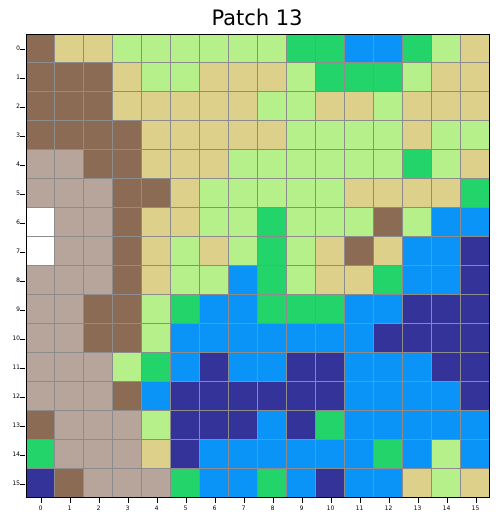 Image resolution: width=498 pixels, height=521 pixels. What do you see at coordinates (388, 508) in the screenshot?
I see `x-tick-label: 12` at bounding box center [388, 508].